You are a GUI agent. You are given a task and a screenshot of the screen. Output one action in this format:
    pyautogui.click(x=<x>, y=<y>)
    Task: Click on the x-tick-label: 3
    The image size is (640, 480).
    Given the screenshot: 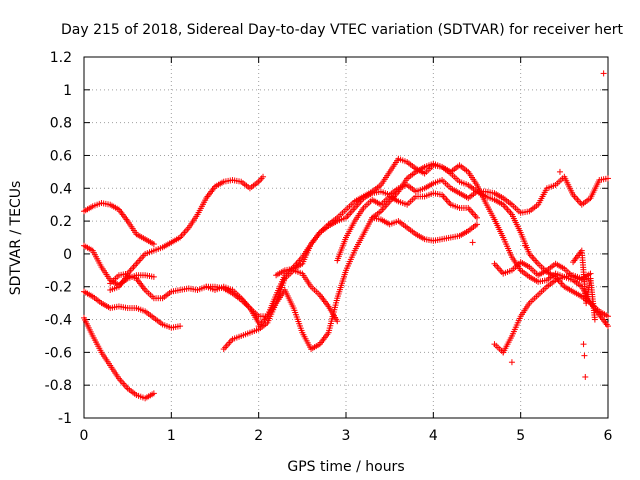 What is the action you would take?
    pyautogui.click(x=346, y=436)
    